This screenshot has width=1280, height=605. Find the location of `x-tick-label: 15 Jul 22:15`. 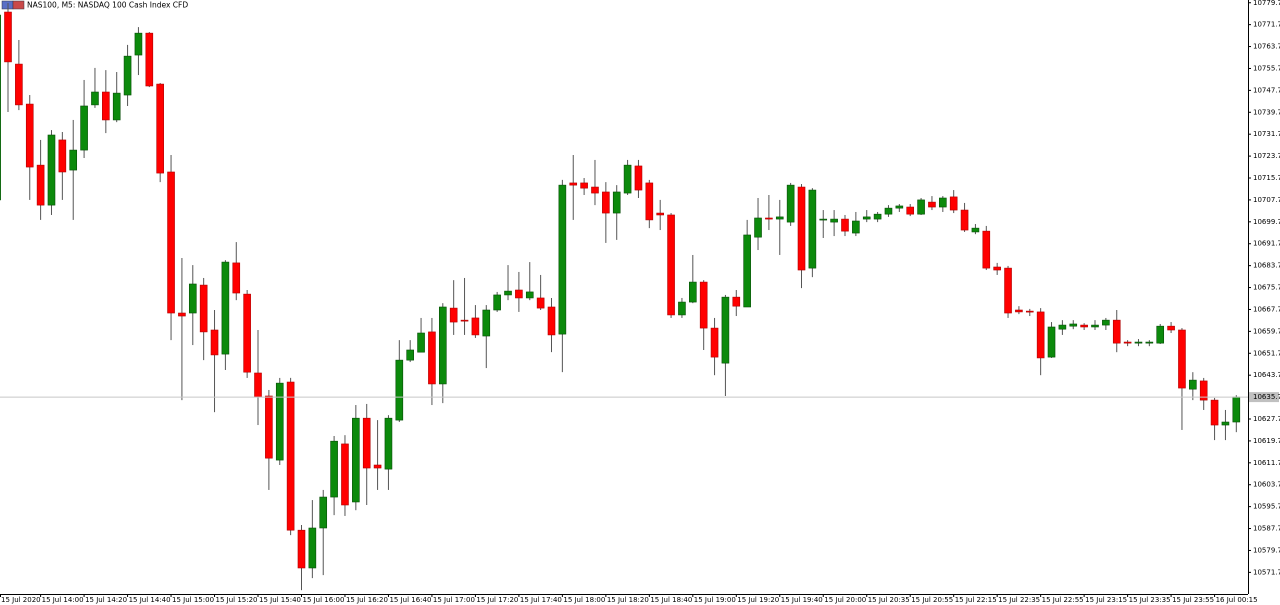

x-tick-label: 15 Jul 22:15 is located at coordinates (976, 600).